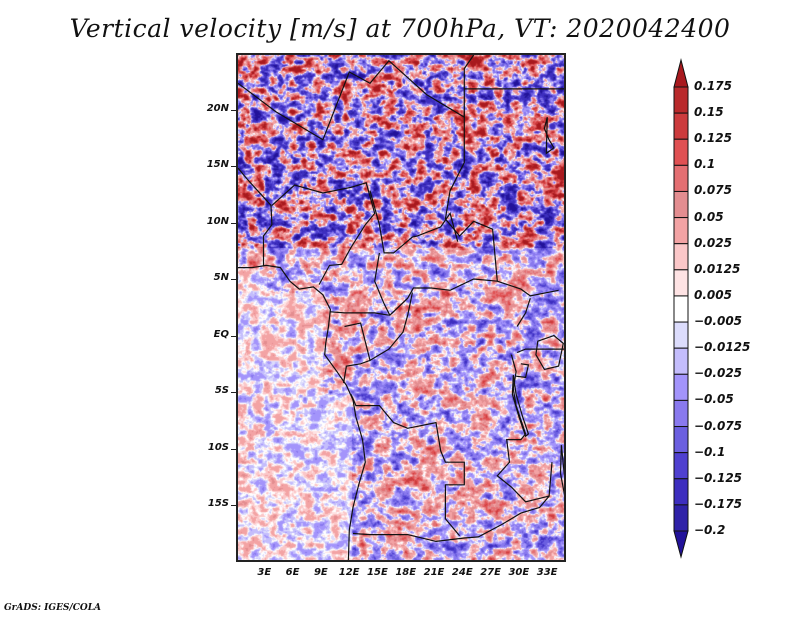 The width and height of the screenshot is (800, 618). I want to click on colorbar-level-label: −0.025, so click(718, 373).